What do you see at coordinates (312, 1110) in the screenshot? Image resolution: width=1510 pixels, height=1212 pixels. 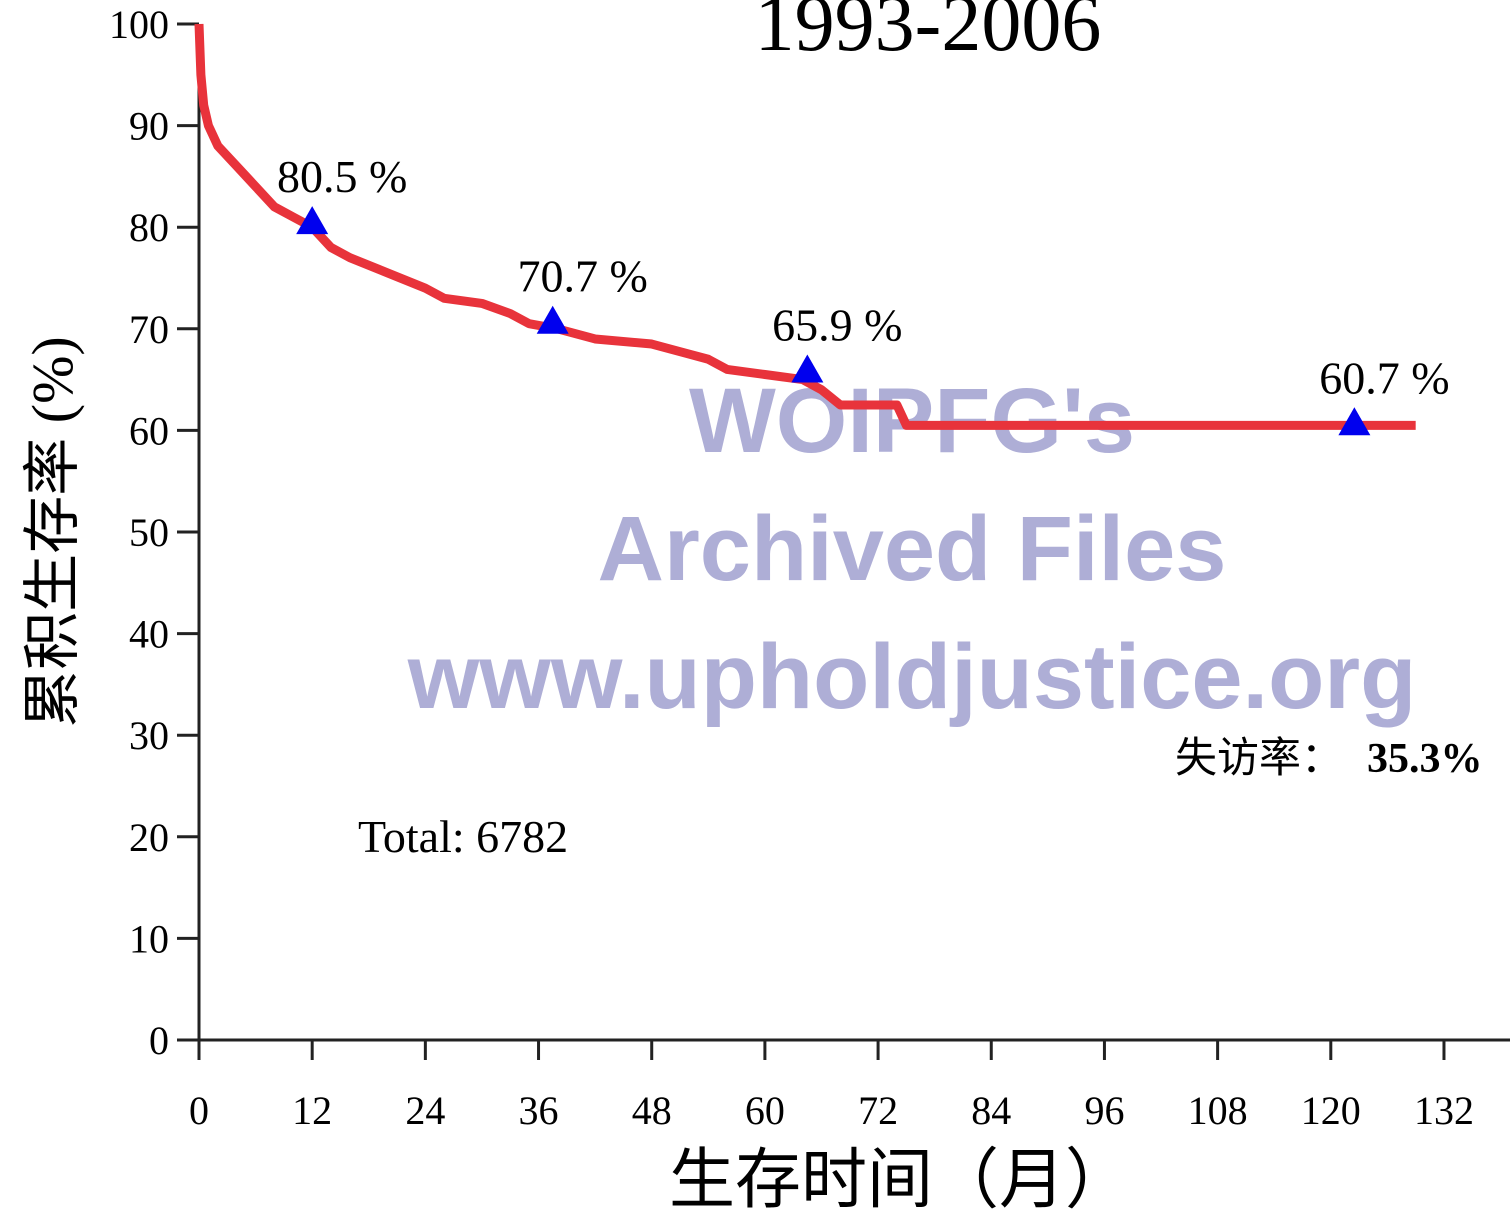 I see `x-tick-label: 12` at bounding box center [312, 1110].